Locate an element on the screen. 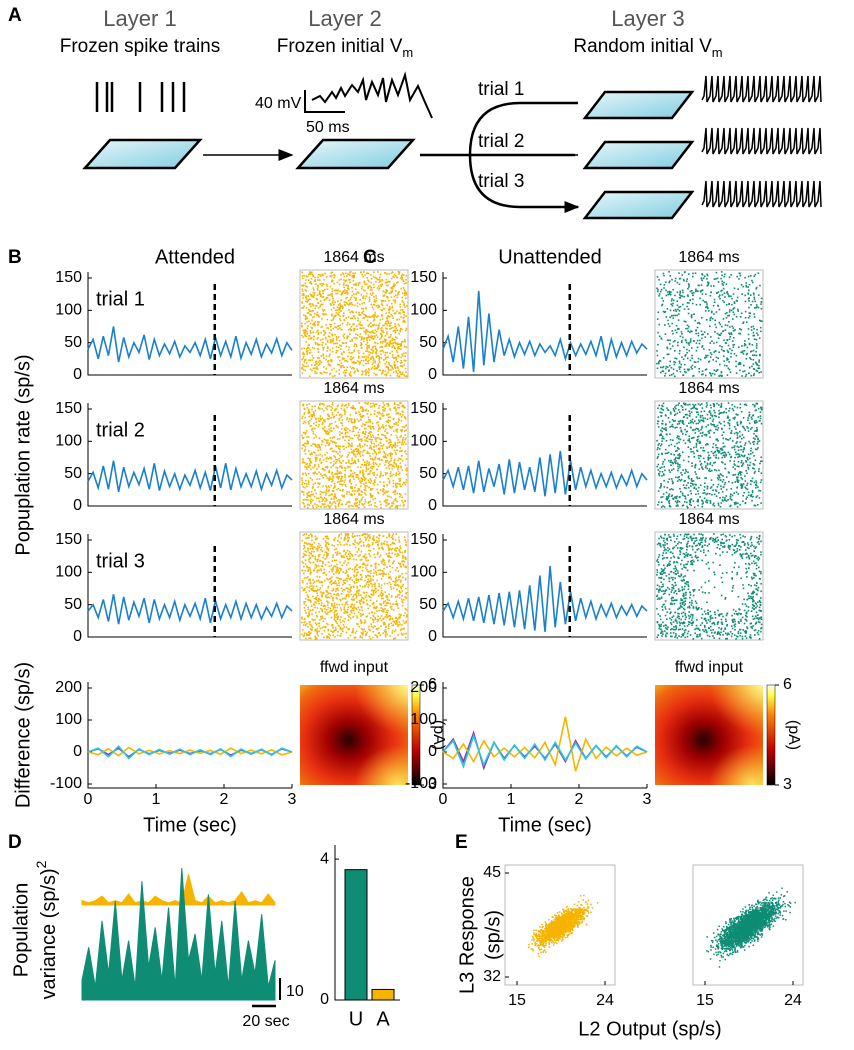  layer-subtitle: Frozen initial Vm is located at coordinates (345, 48).